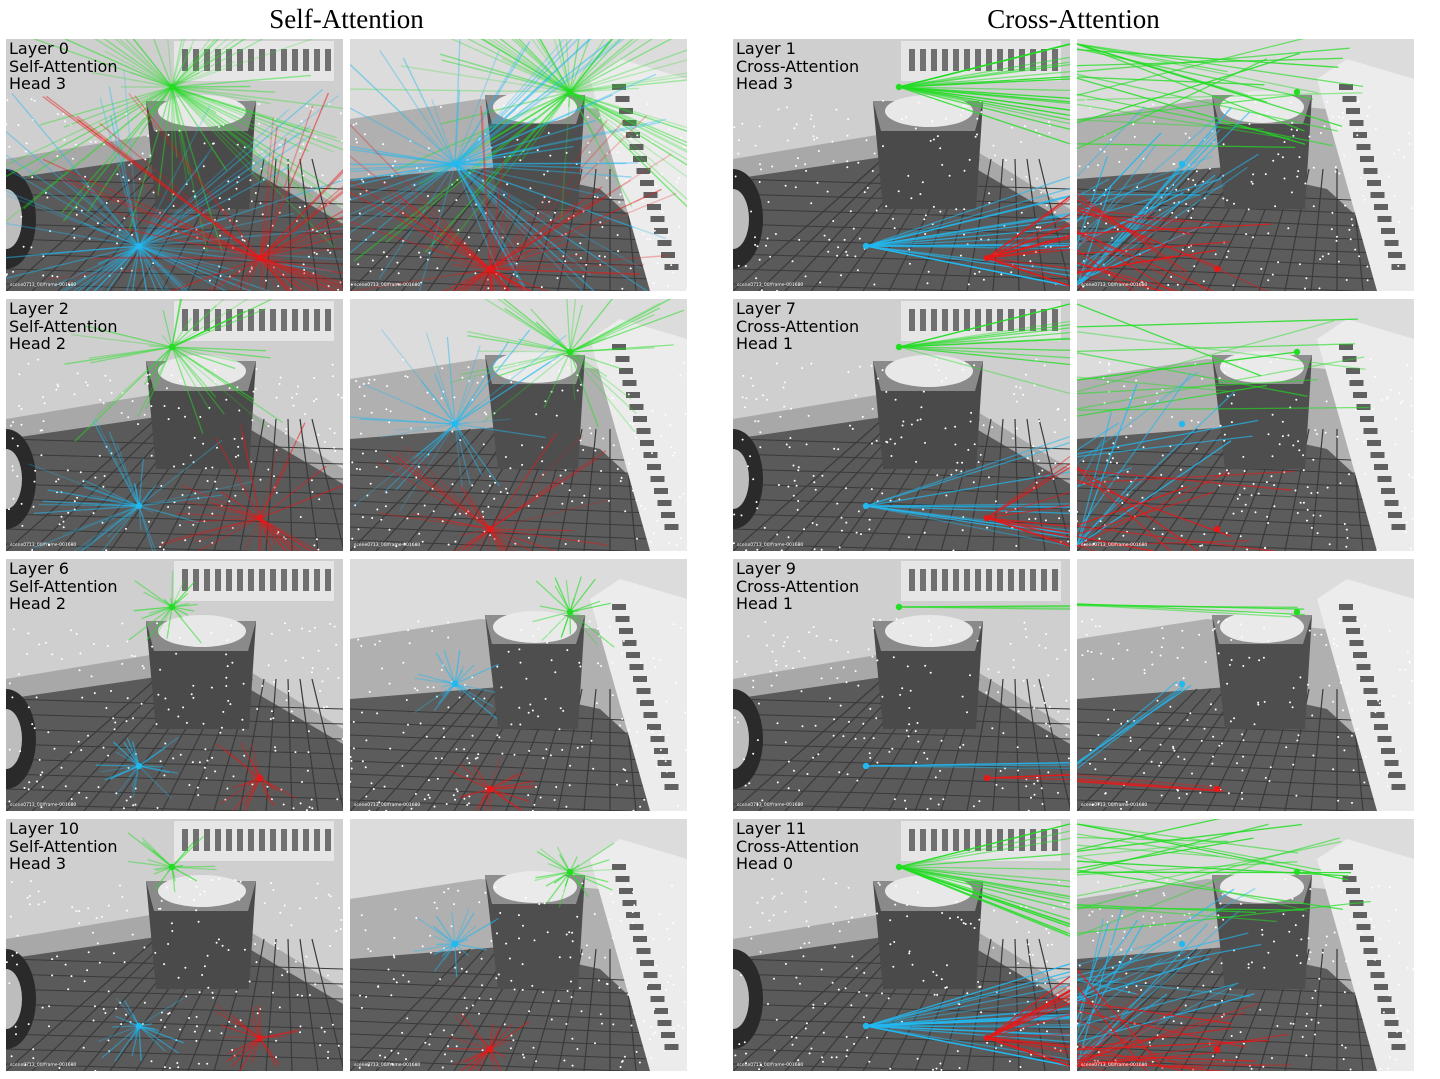 This screenshot has height=1079, width=1440. Describe the element at coordinates (765, 603) in the screenshot. I see `panel-label-head: Head 1` at that location.